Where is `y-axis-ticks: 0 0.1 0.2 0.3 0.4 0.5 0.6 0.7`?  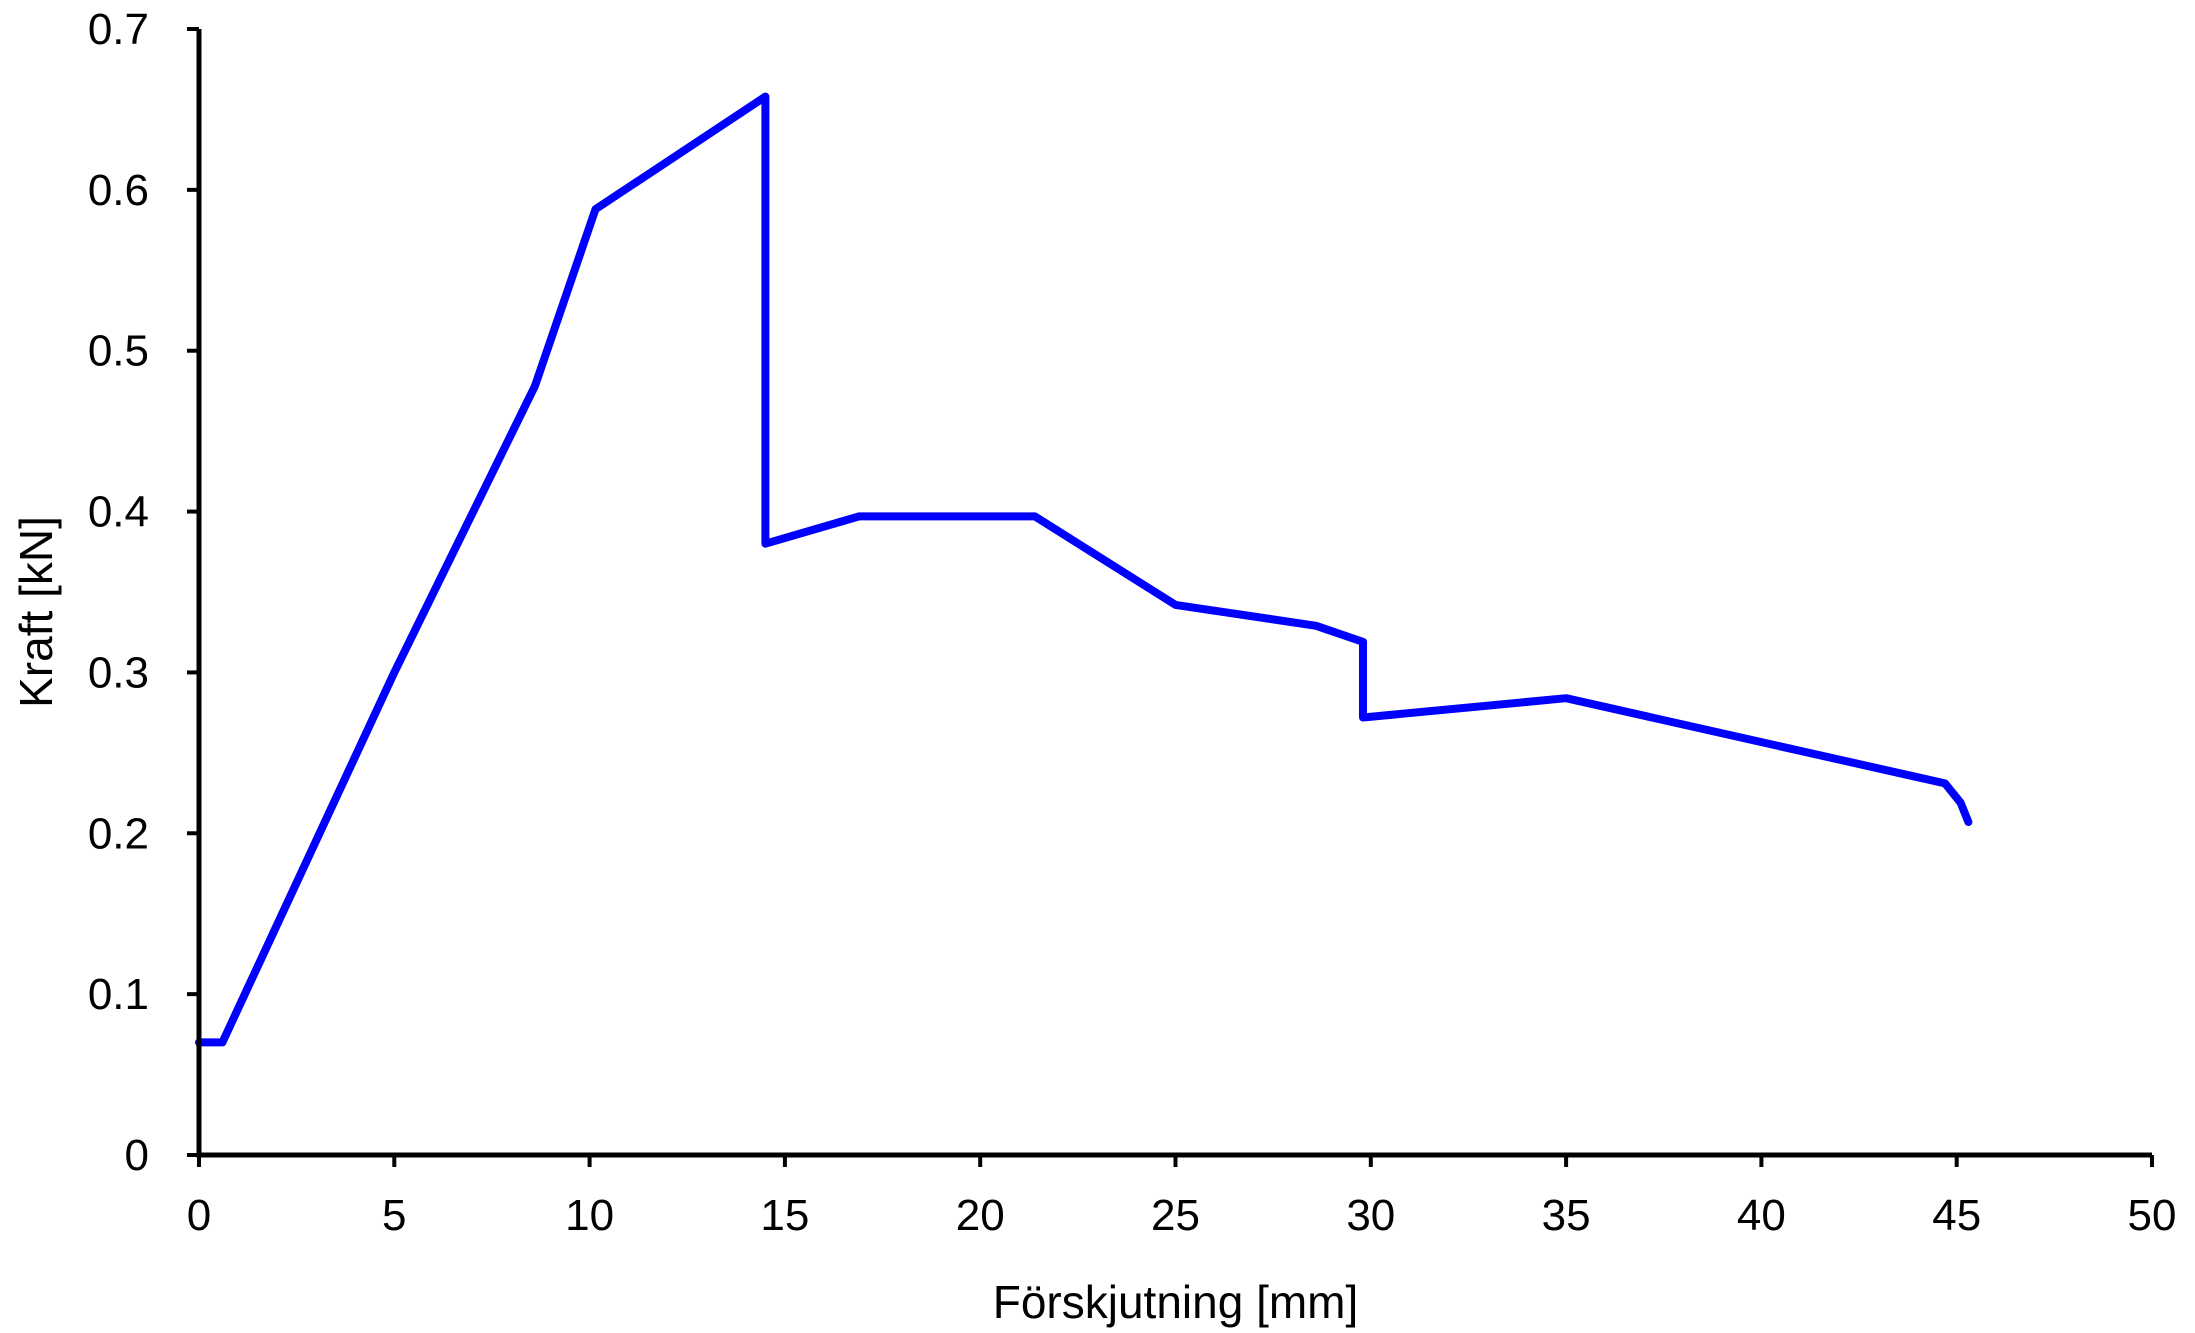
y-axis-ticks: 0 0.1 0.2 0.3 0.4 0.5 0.6 0.7 is located at coordinates (143, 592).